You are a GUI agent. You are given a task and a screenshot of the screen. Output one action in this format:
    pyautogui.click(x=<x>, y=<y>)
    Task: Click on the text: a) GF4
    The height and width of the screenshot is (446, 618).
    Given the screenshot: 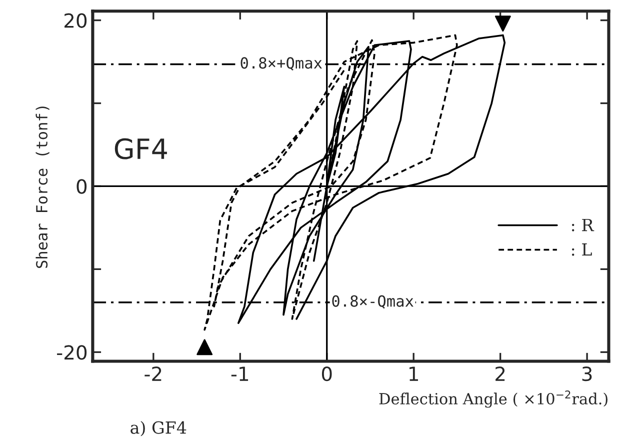 What is the action you would take?
    pyautogui.click(x=158, y=428)
    